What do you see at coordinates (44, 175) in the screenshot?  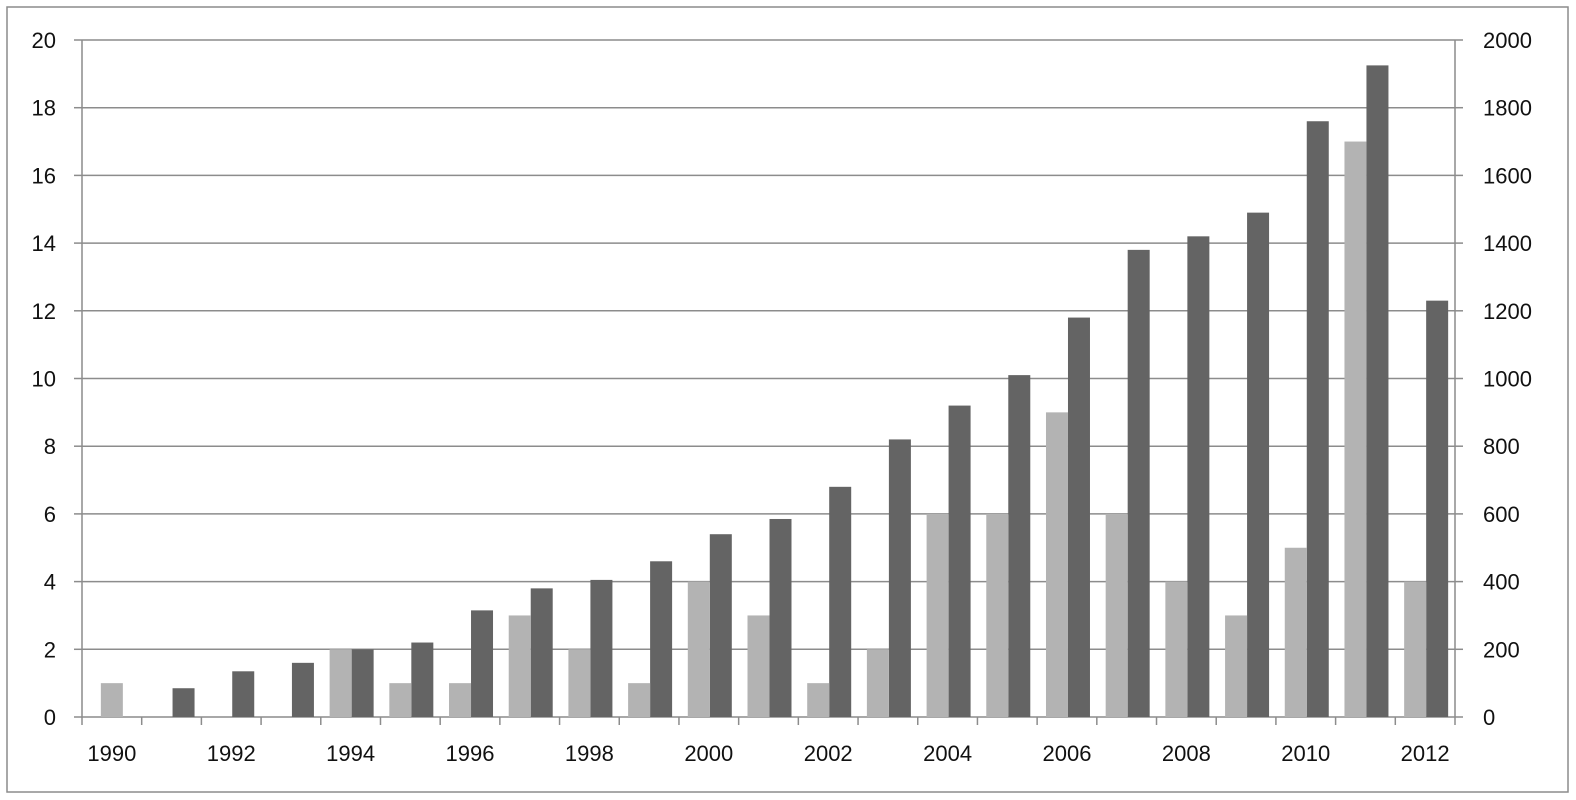 I see `left-y-tick-label: 16` at bounding box center [44, 175].